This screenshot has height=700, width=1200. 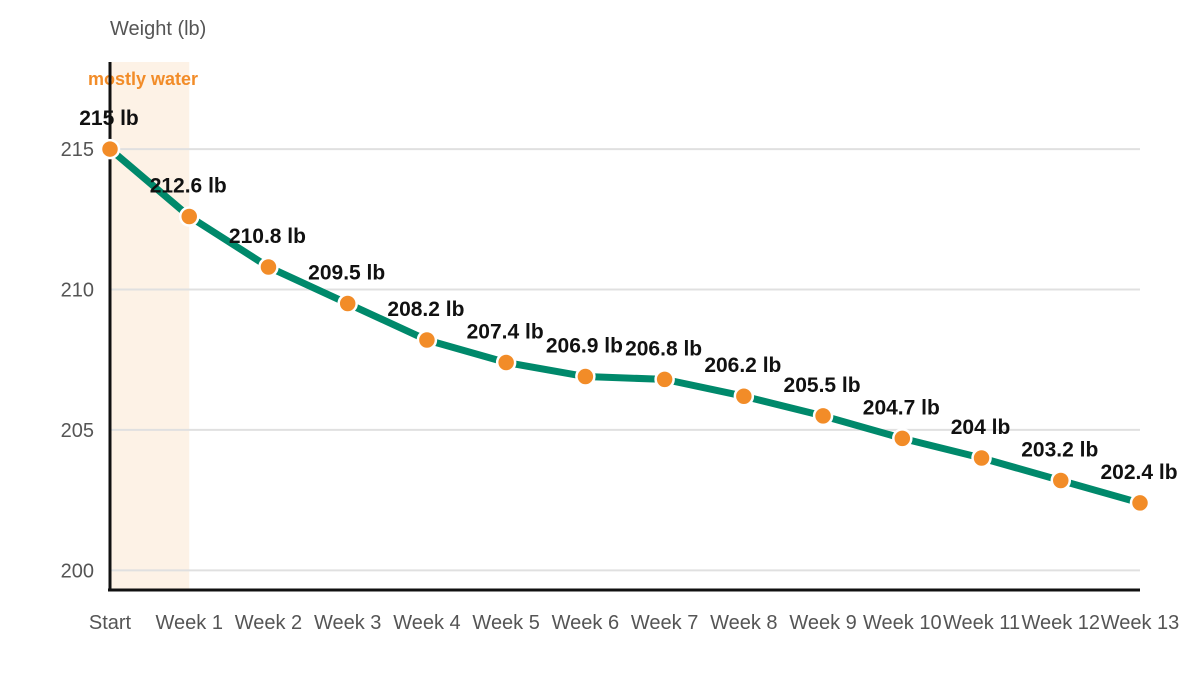 What do you see at coordinates (77, 360) in the screenshot?
I see `y-tick-labels: 200 205 210 215` at bounding box center [77, 360].